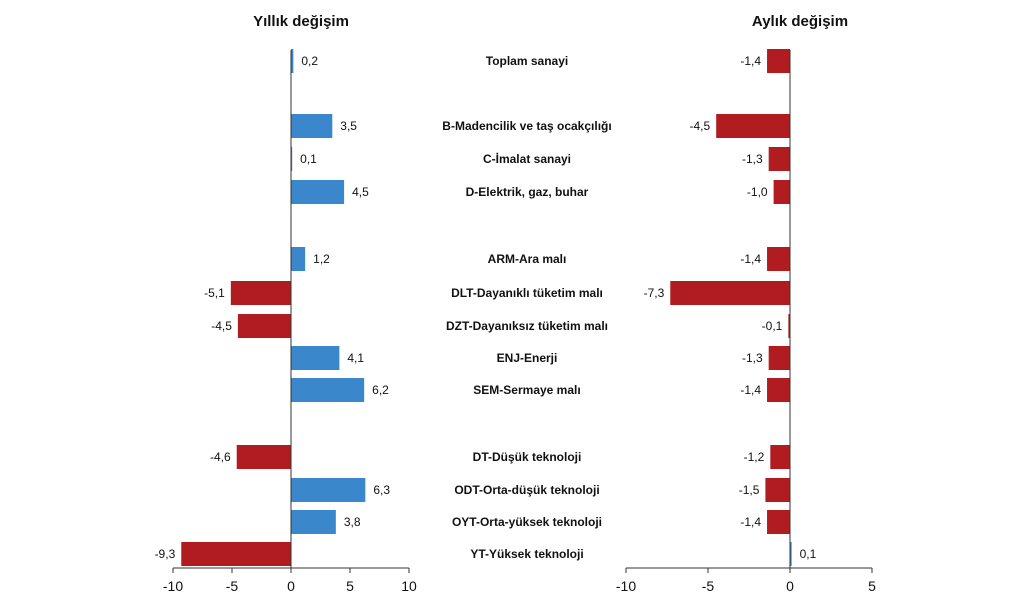 Image resolution: width=1024 pixels, height=607 pixels. Describe the element at coordinates (527, 326) in the screenshot. I see `category-label: DZT-Dayanıksız tüketim malı` at that location.